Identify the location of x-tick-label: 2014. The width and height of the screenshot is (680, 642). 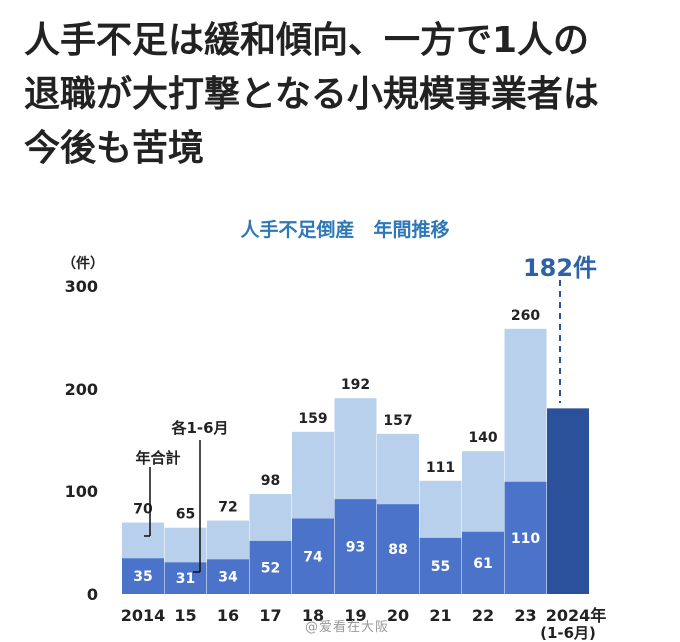
(143, 615).